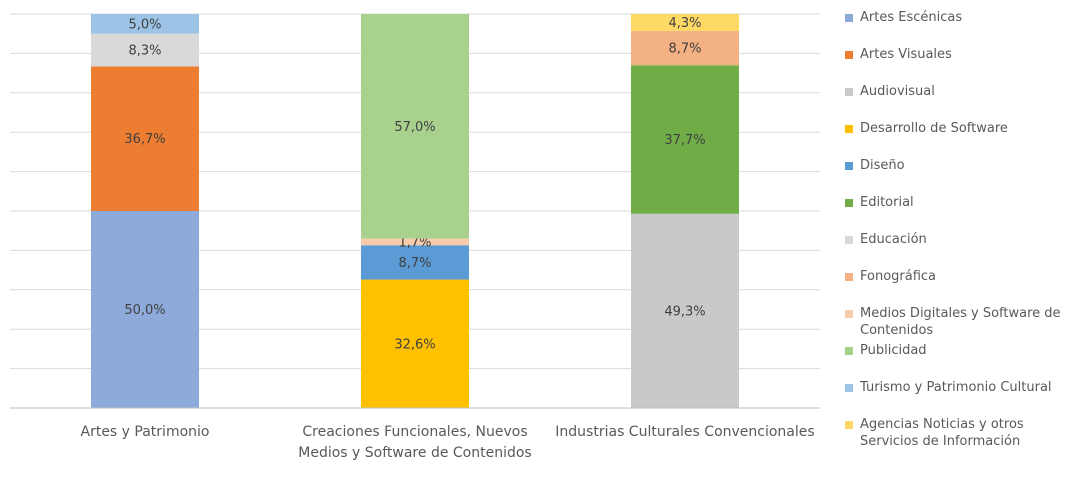 The height and width of the screenshot is (478, 1091). Describe the element at coordinates (906, 54) in the screenshot. I see `legend-label: Artes Visuales` at that location.